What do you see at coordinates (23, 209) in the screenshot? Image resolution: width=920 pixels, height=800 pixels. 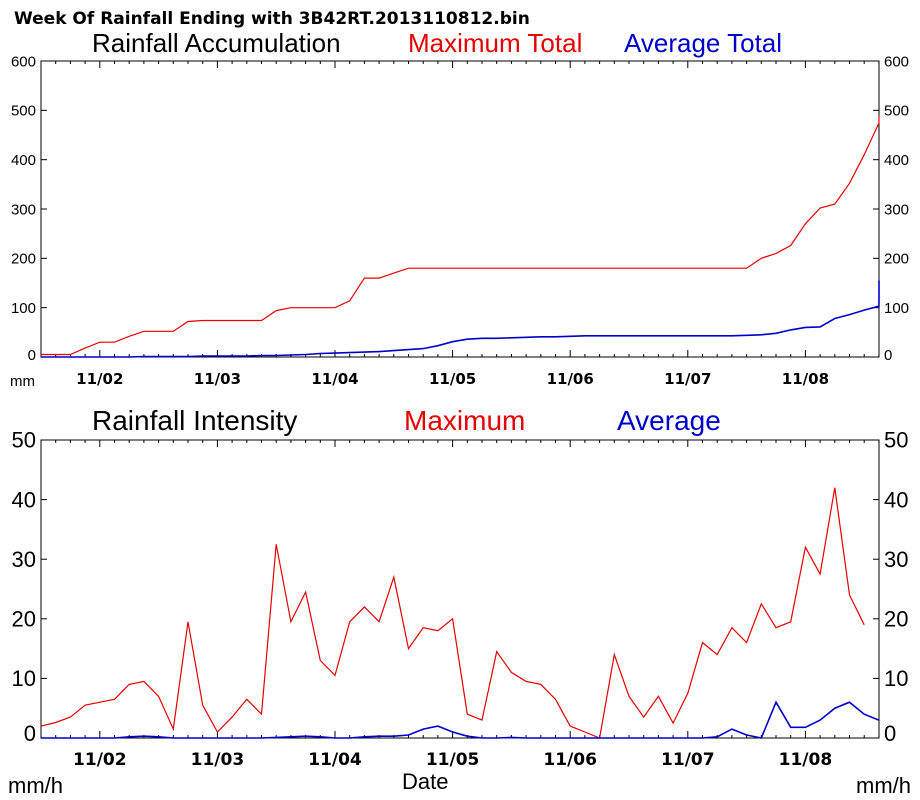 I see `accumulation-ytick-label-left: 300` at bounding box center [23, 209].